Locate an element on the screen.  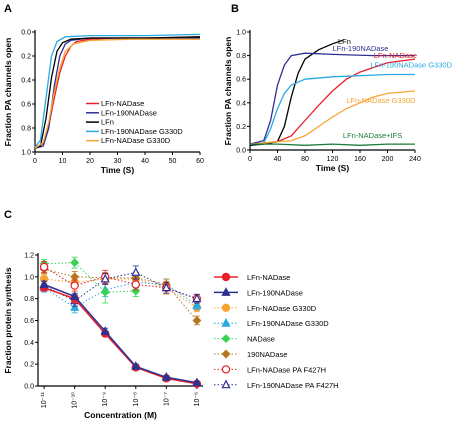
legend-entry: LFn-190NADase PA F427H is located at coordinates (293, 385).